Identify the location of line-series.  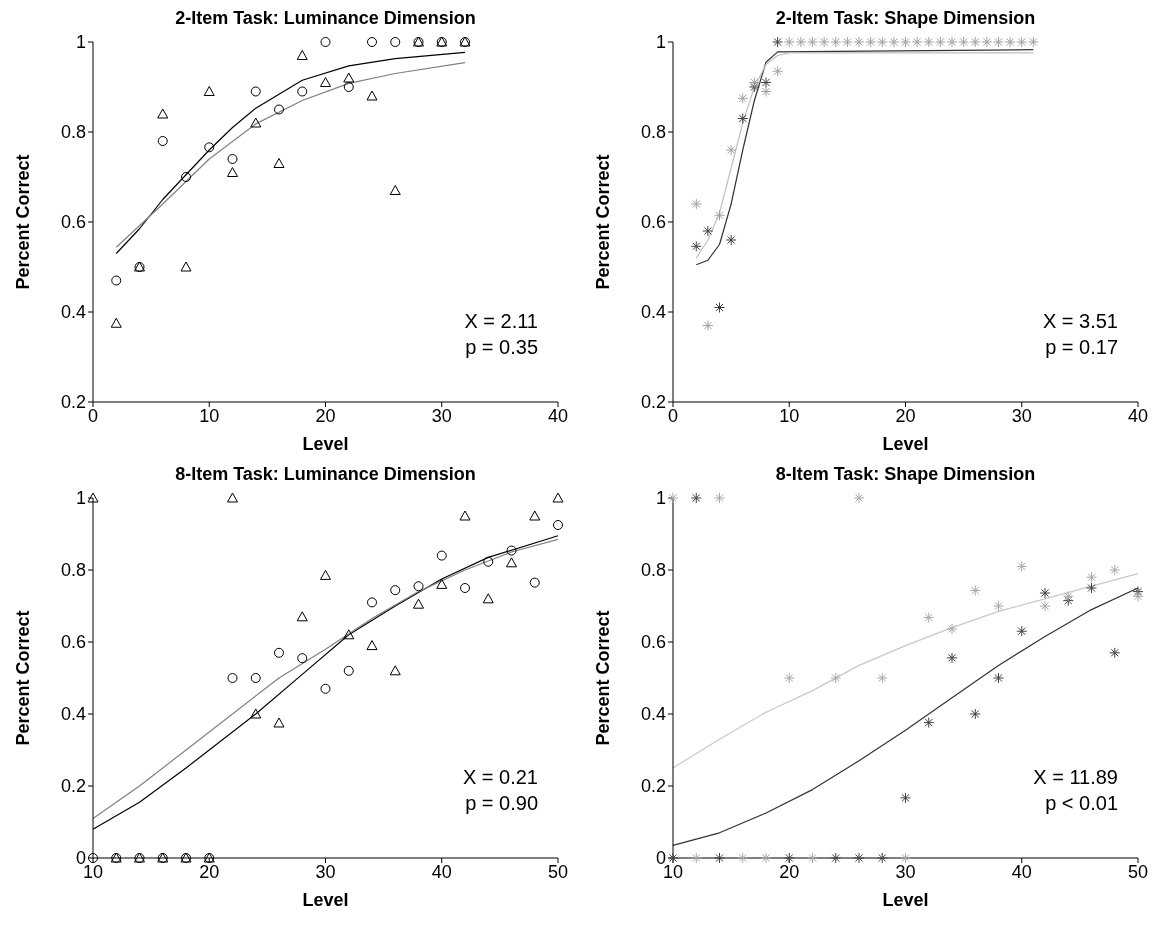
(905, 716).